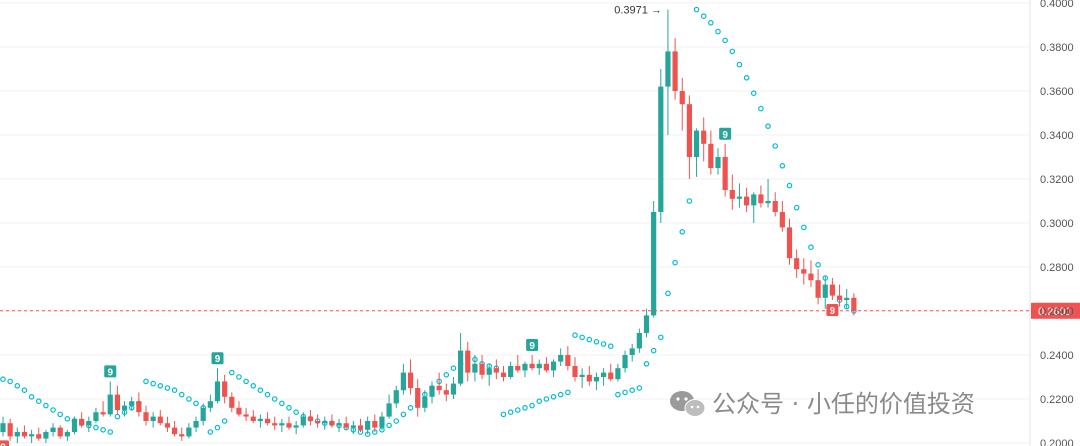 This screenshot has width=1080, height=446. What do you see at coordinates (4, 443) in the screenshot?
I see `badge-box` at bounding box center [4, 443].